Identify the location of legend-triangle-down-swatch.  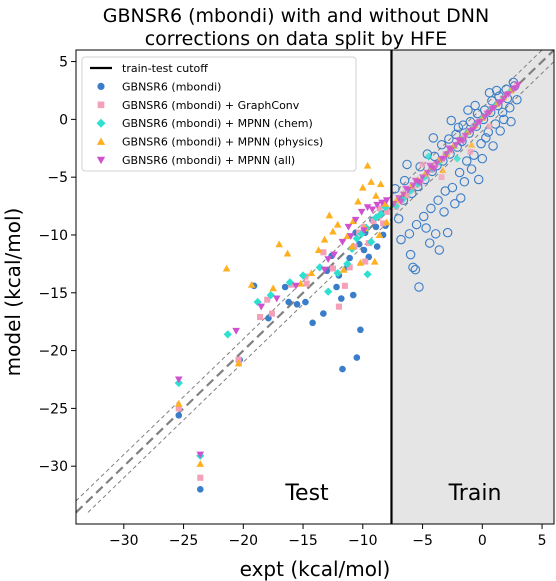
(101, 160).